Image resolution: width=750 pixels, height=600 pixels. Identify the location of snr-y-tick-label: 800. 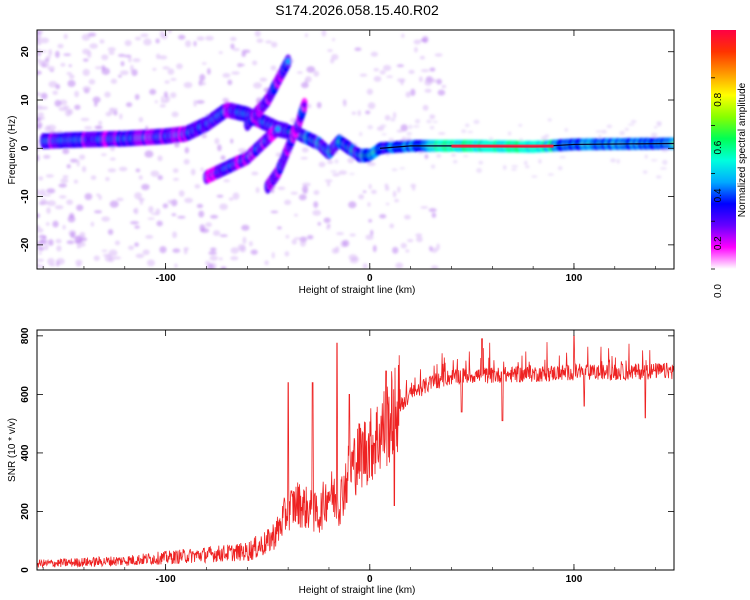
(25, 335).